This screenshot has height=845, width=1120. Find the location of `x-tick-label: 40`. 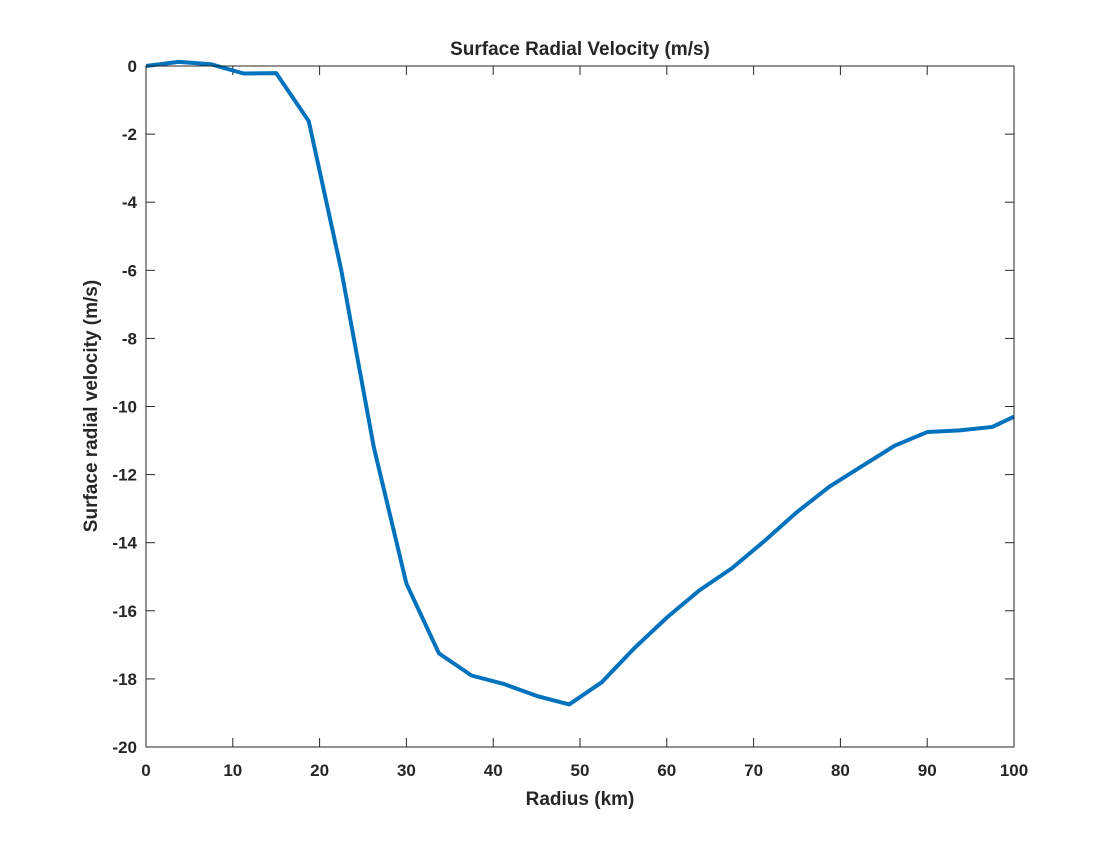

x-tick-label: 40 is located at coordinates (493, 770).